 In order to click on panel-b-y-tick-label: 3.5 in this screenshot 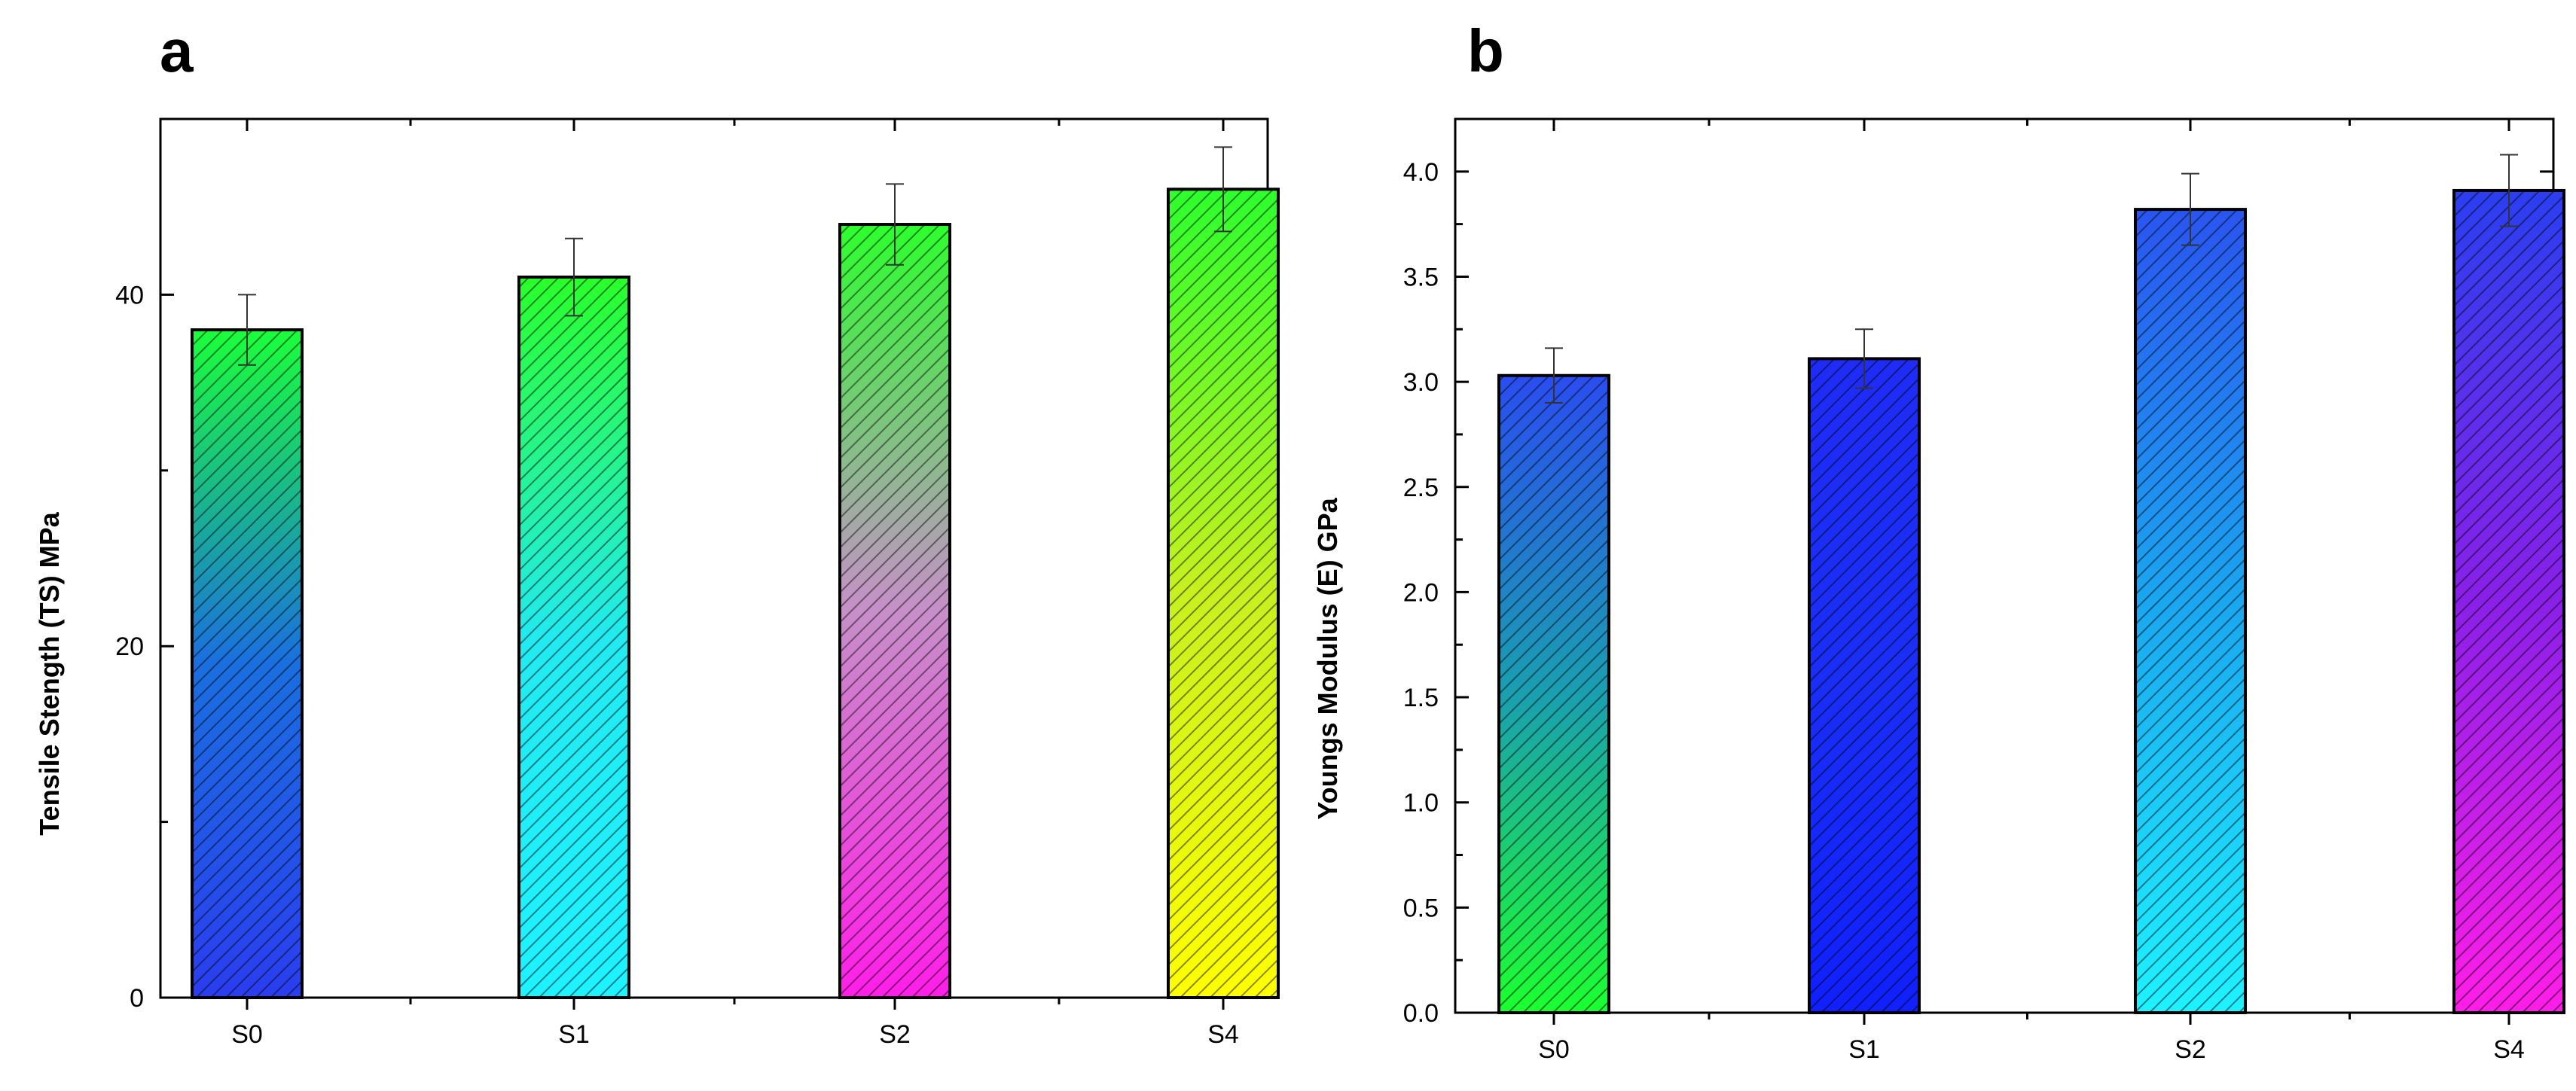, I will do `click(1421, 277)`.